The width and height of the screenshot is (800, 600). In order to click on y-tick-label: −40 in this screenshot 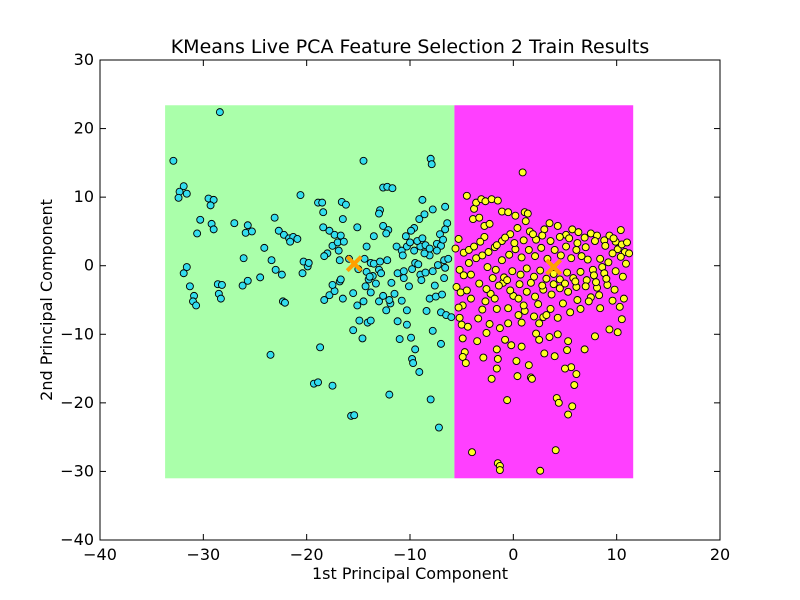, I will do `click(77, 539)`.